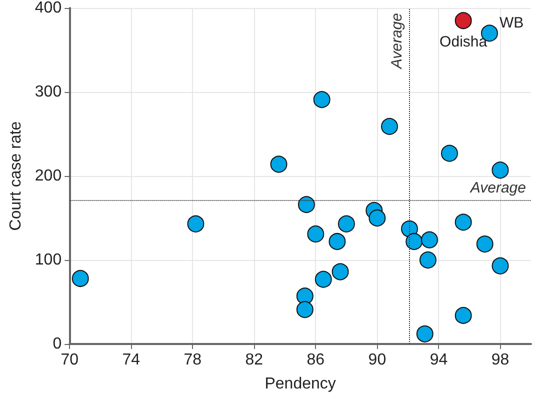  I want to click on x-axis-title: Pendency, so click(300, 384).